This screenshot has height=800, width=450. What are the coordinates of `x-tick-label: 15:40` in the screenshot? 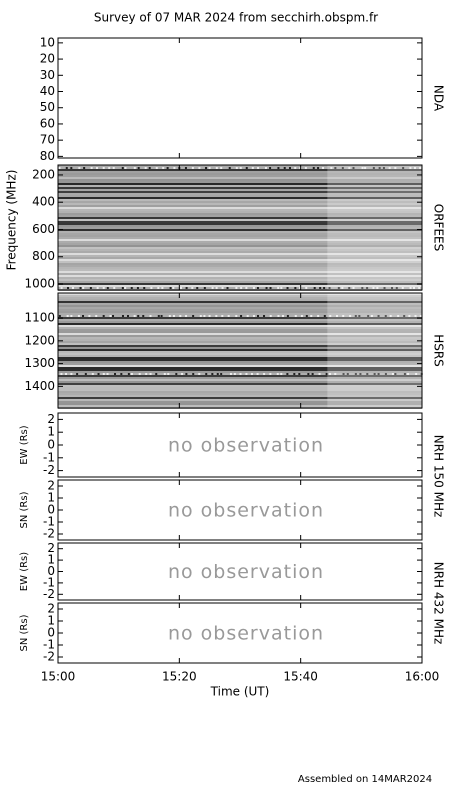 It's located at (300, 677).